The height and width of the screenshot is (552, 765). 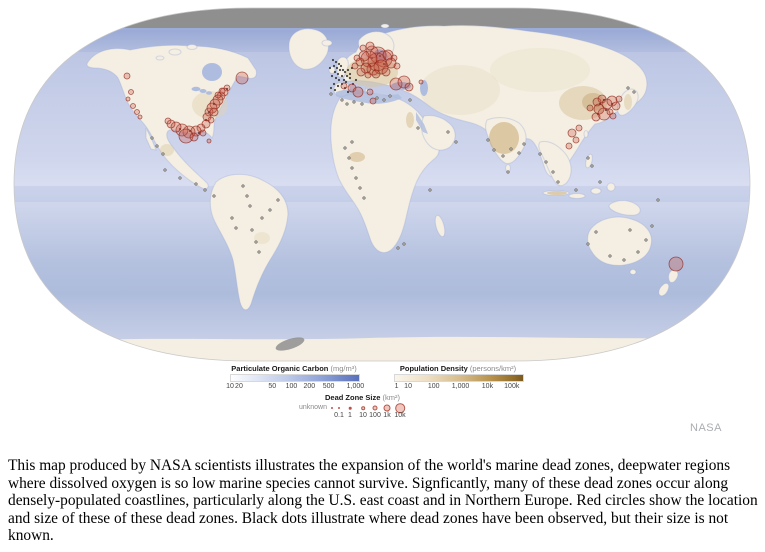 I want to click on legend-pop-gradient-bar, so click(x=459, y=378).